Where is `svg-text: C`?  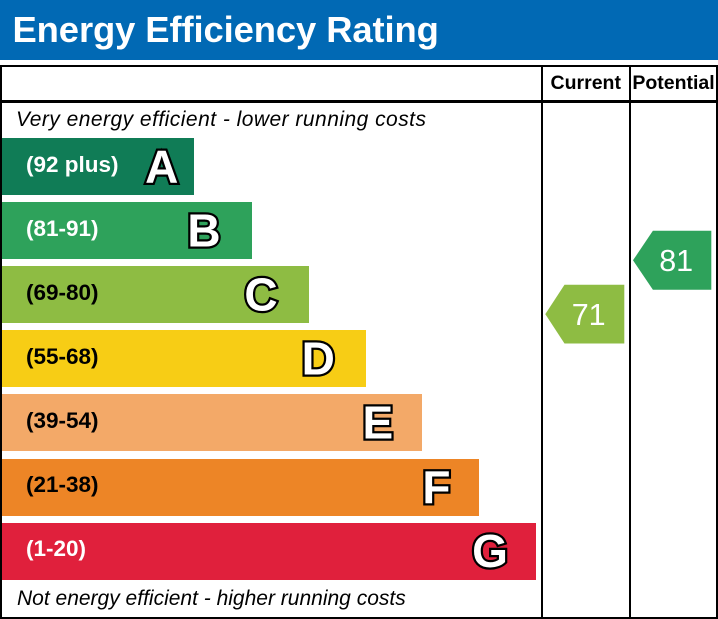
svg-text: C is located at coordinates (260, 295).